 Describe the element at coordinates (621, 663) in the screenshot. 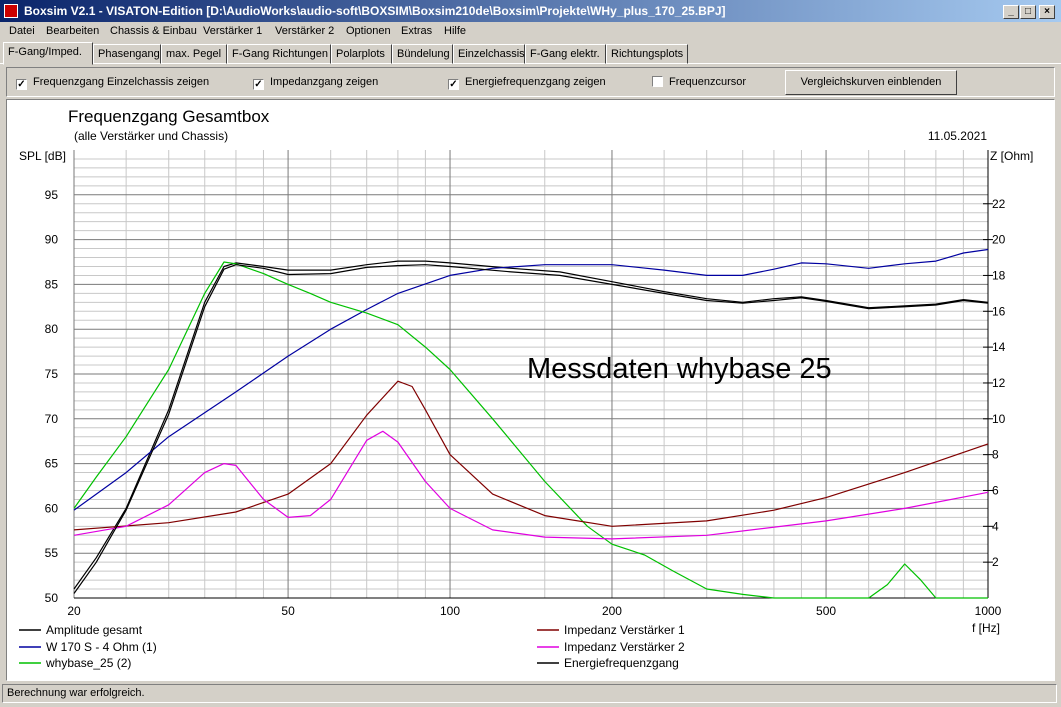

I see `legend-label: Energiefrequenzgang` at that location.